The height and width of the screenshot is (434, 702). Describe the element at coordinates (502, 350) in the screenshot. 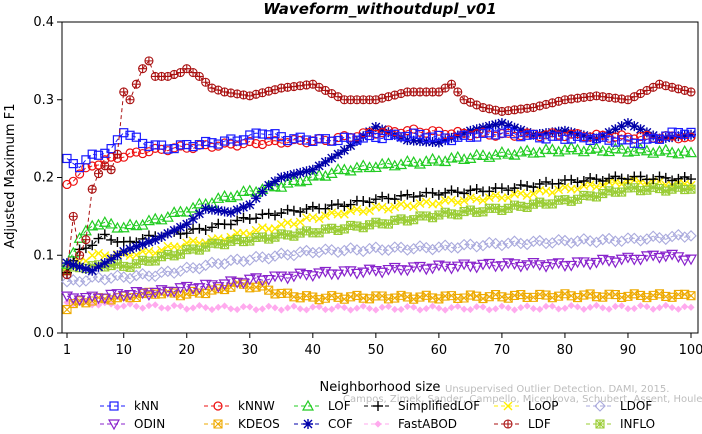

I see `x-tick-label: 70` at that location.